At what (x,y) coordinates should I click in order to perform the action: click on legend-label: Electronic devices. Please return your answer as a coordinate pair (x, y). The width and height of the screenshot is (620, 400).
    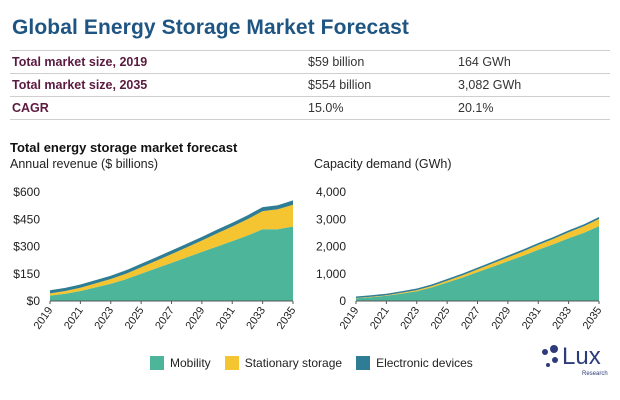
    Looking at the image, I should click on (424, 363).